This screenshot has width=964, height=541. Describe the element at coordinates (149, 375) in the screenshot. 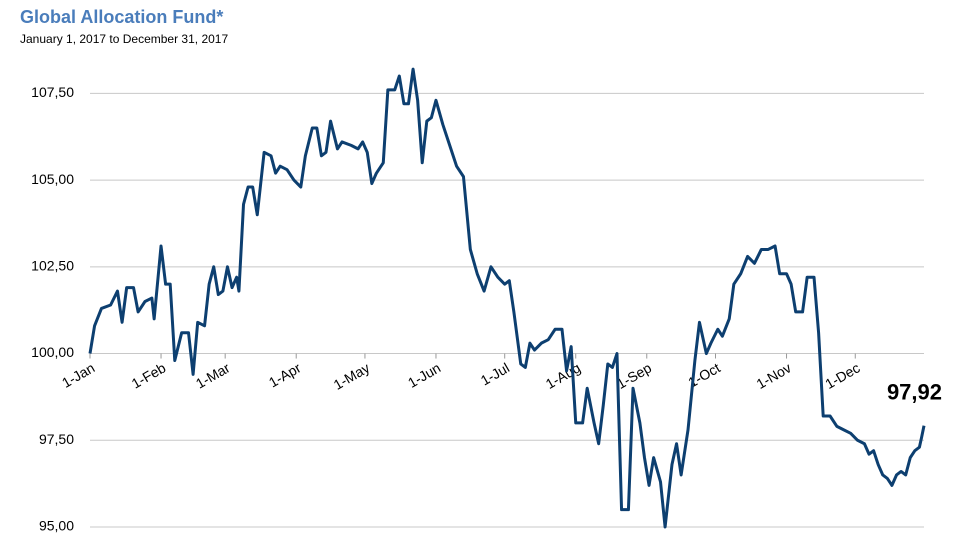

I see `x-tick-label: 1-Feb` at that location.